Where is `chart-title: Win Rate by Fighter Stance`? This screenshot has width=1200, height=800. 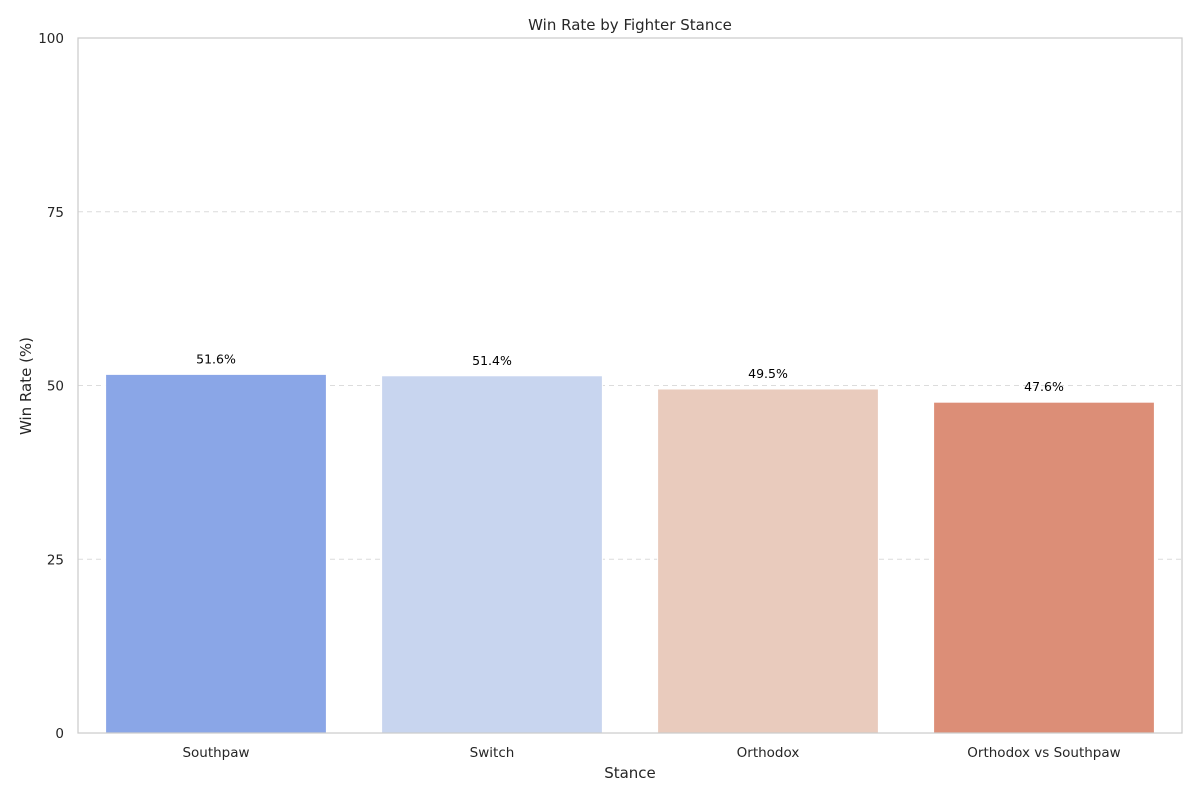 chart-title: Win Rate by Fighter Stance is located at coordinates (630, 25).